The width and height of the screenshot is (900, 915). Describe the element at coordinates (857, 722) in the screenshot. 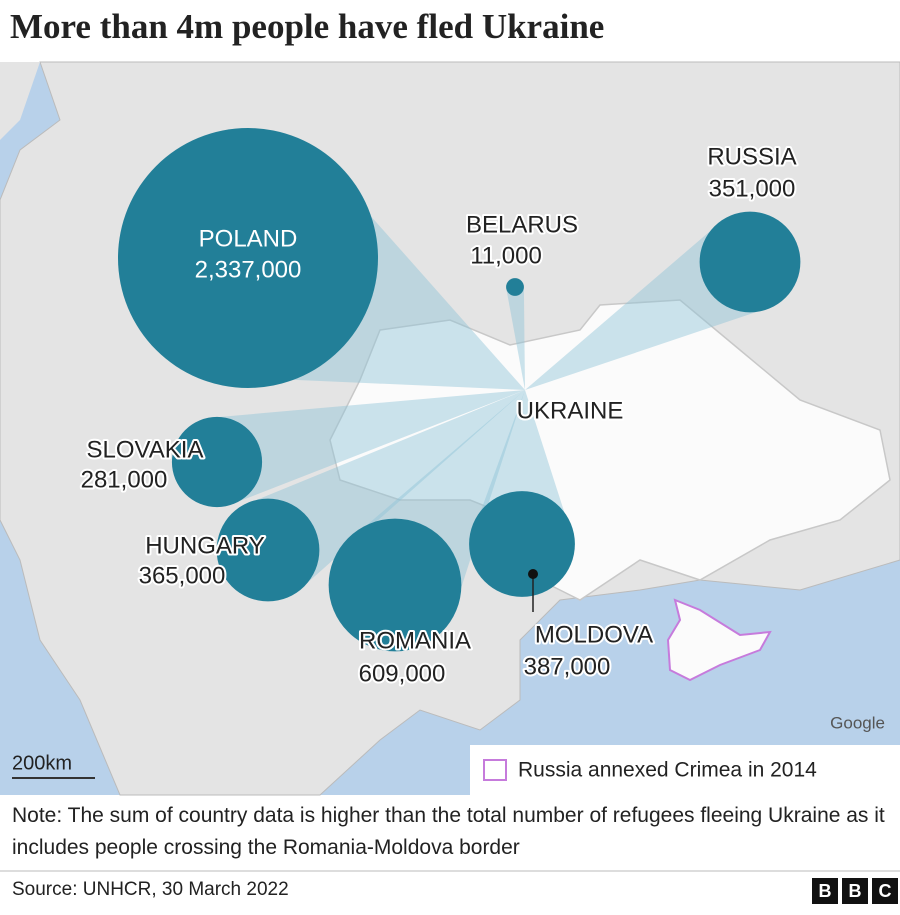

I see `map-credit: Google` at that location.